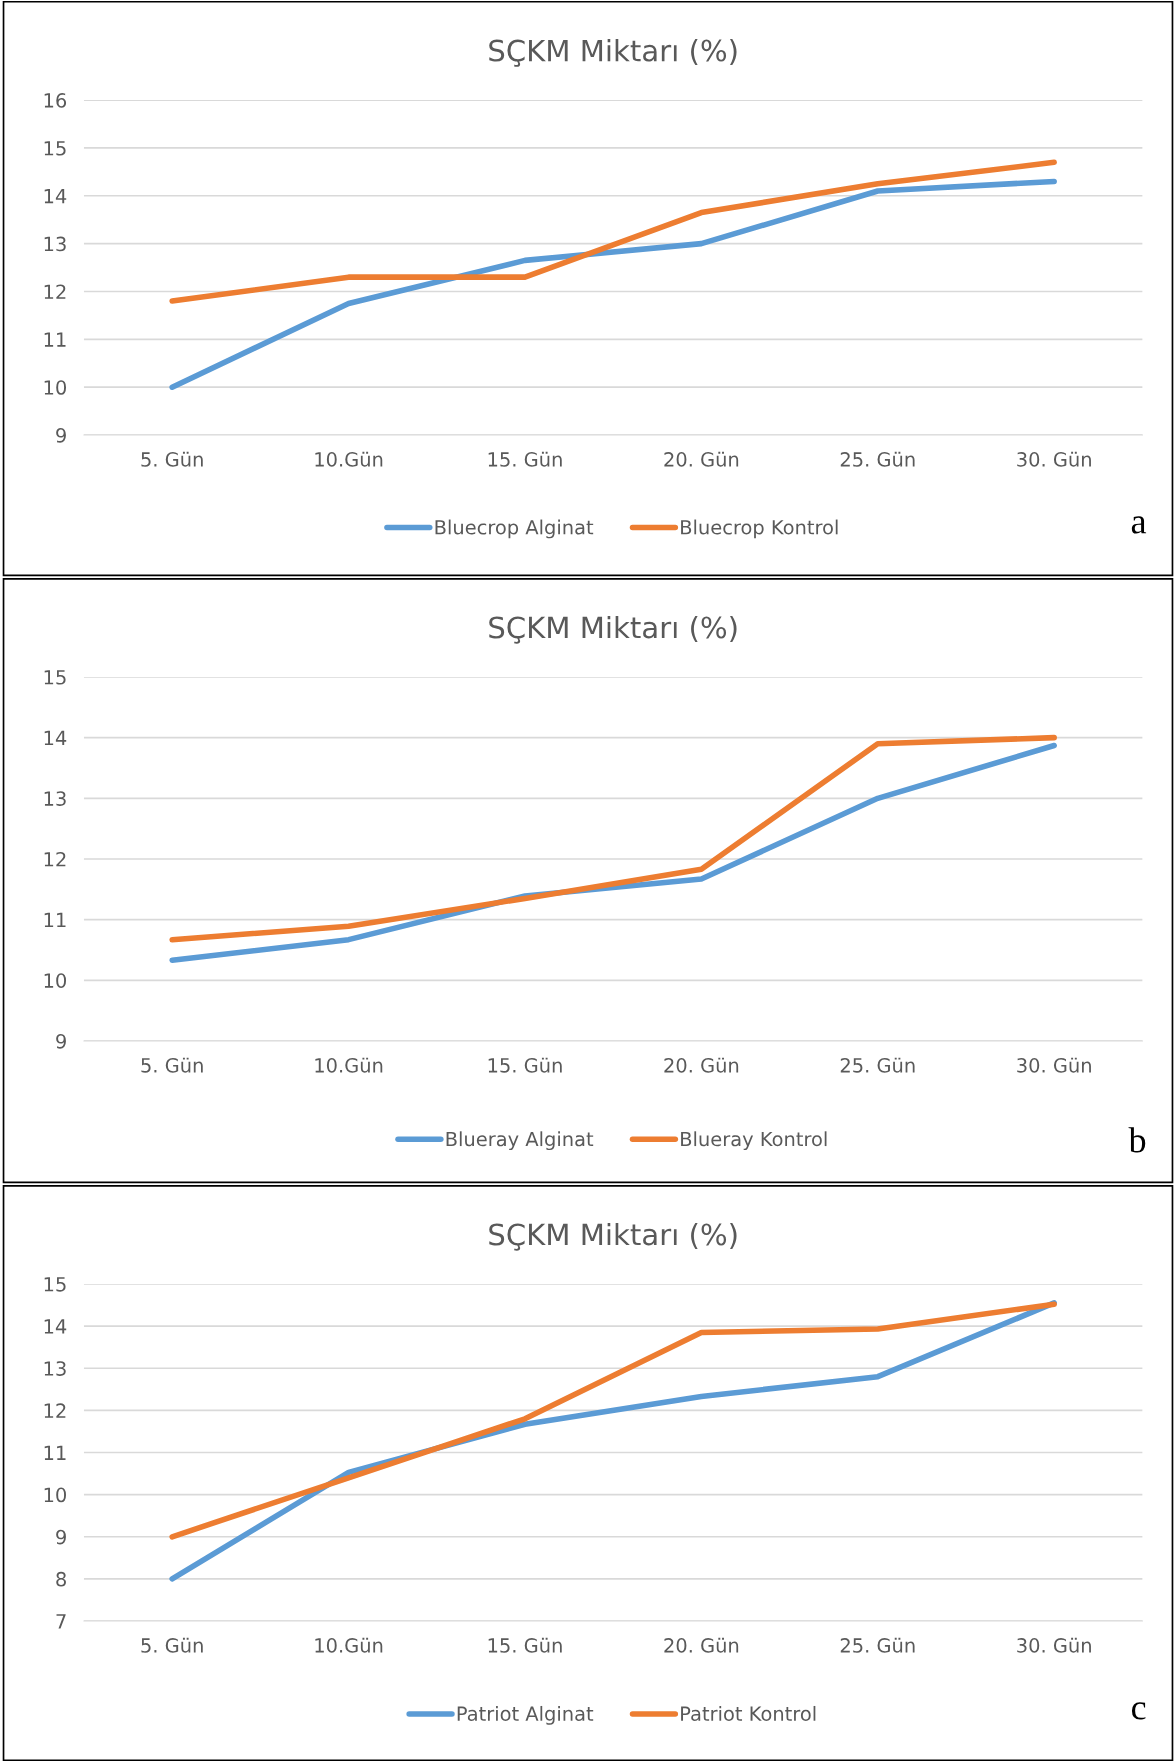 This screenshot has width=1176, height=1762. Describe the element at coordinates (754, 1141) in the screenshot. I see `legend-label: Blueray Kontrol` at that location.